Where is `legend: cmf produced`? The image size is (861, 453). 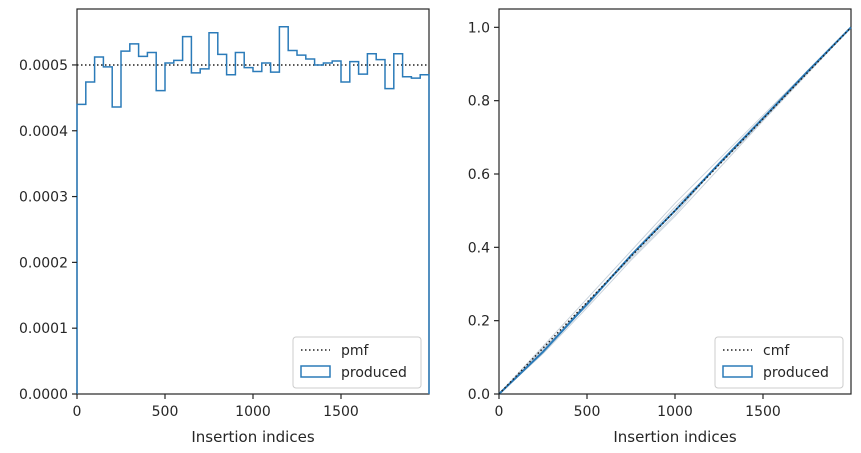 legend: cmf produced is located at coordinates (779, 362).